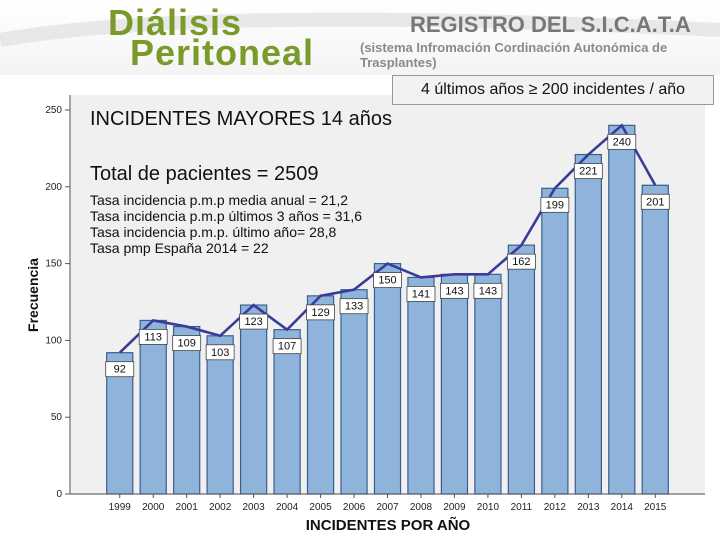 Image resolution: width=720 pixels, height=540 pixels. I want to click on logo-peritoneal: Peritoneal, so click(222, 52).